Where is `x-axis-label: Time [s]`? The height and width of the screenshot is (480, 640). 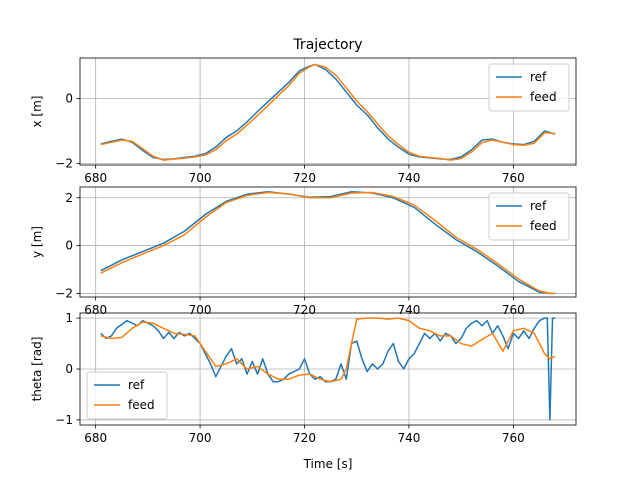 x-axis-label: Time [s] is located at coordinates (328, 464).